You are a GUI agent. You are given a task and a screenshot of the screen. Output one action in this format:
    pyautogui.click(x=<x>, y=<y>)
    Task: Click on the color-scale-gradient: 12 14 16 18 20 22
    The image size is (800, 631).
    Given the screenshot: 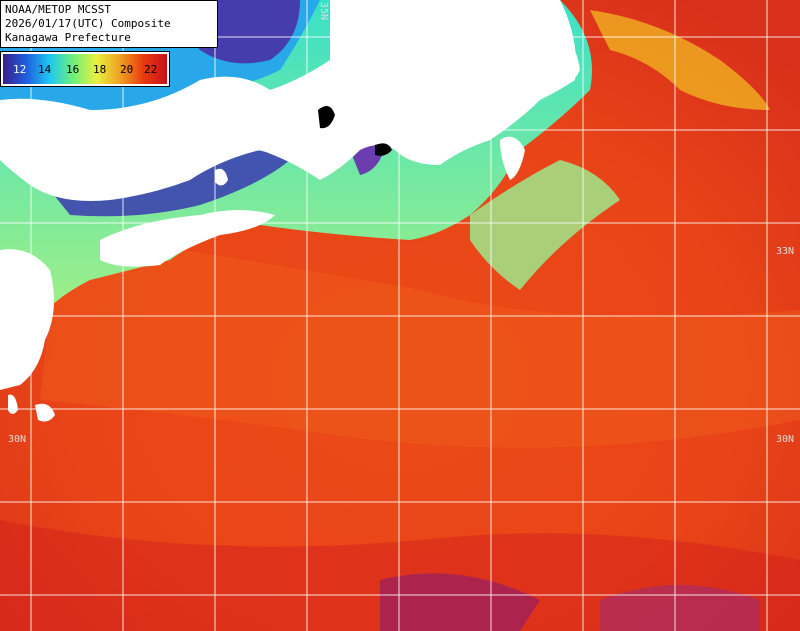 What is the action you would take?
    pyautogui.click(x=85, y=69)
    